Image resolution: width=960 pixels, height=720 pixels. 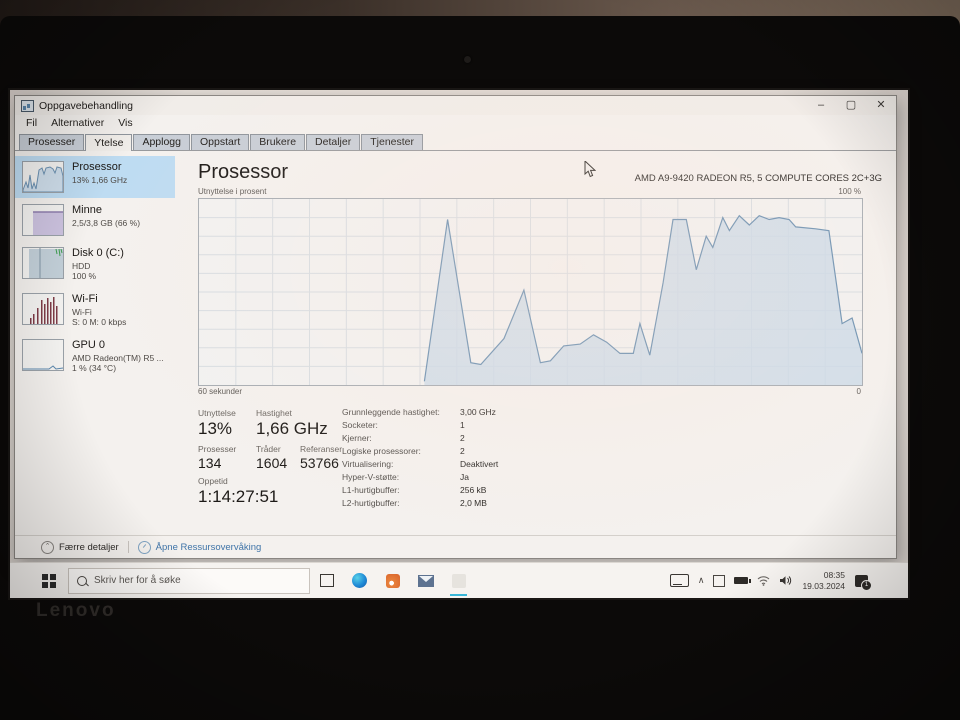 What do you see at coordinates (95, 220) in the screenshot?
I see `sidebar-item-memory: Minne 2,5/3,8 GB (66 %)` at bounding box center [95, 220].